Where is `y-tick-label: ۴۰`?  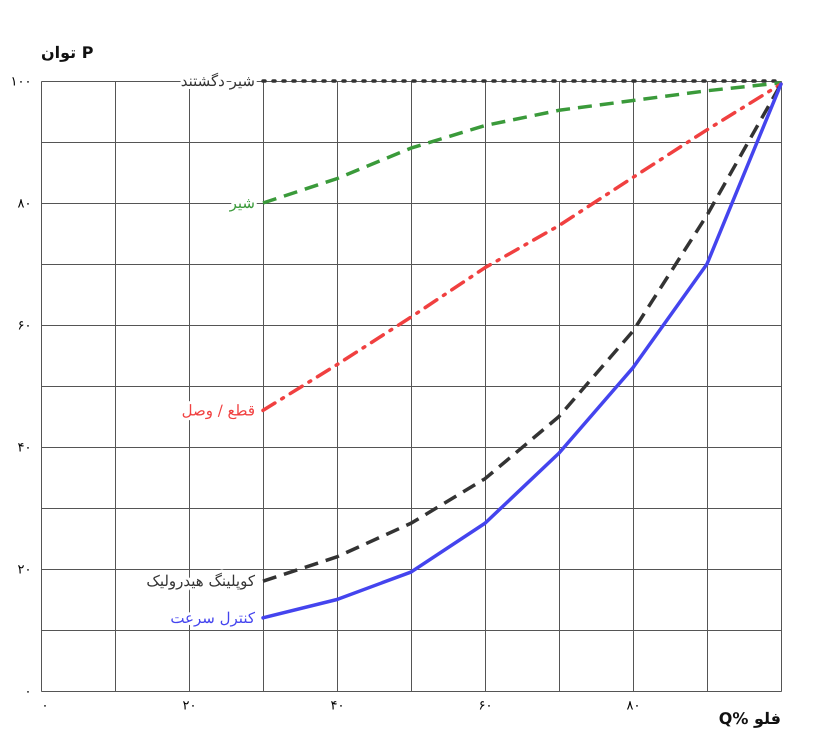 y-tick-label: ۴۰ is located at coordinates (25, 448).